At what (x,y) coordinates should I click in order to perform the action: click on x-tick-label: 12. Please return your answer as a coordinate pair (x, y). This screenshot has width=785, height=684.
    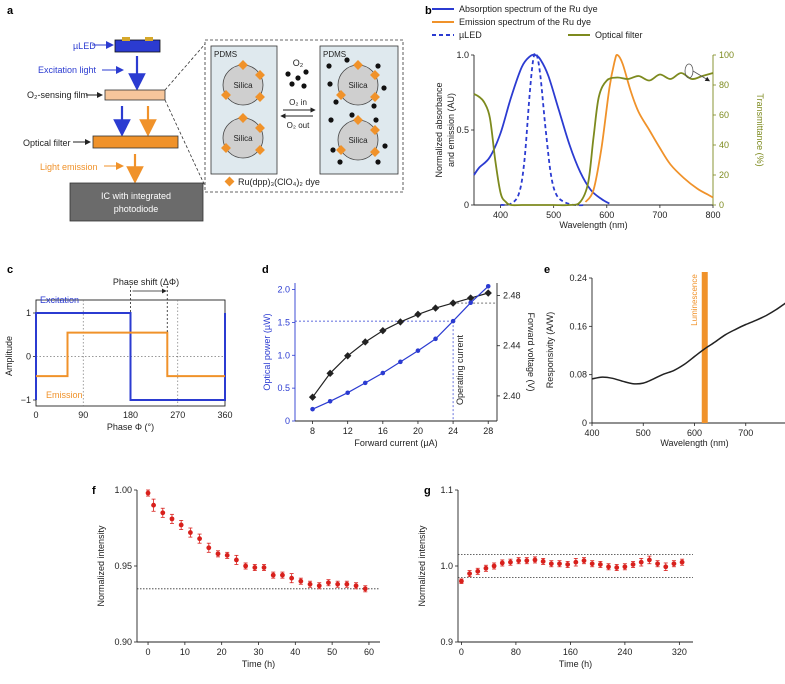
    Looking at the image, I should click on (348, 431).